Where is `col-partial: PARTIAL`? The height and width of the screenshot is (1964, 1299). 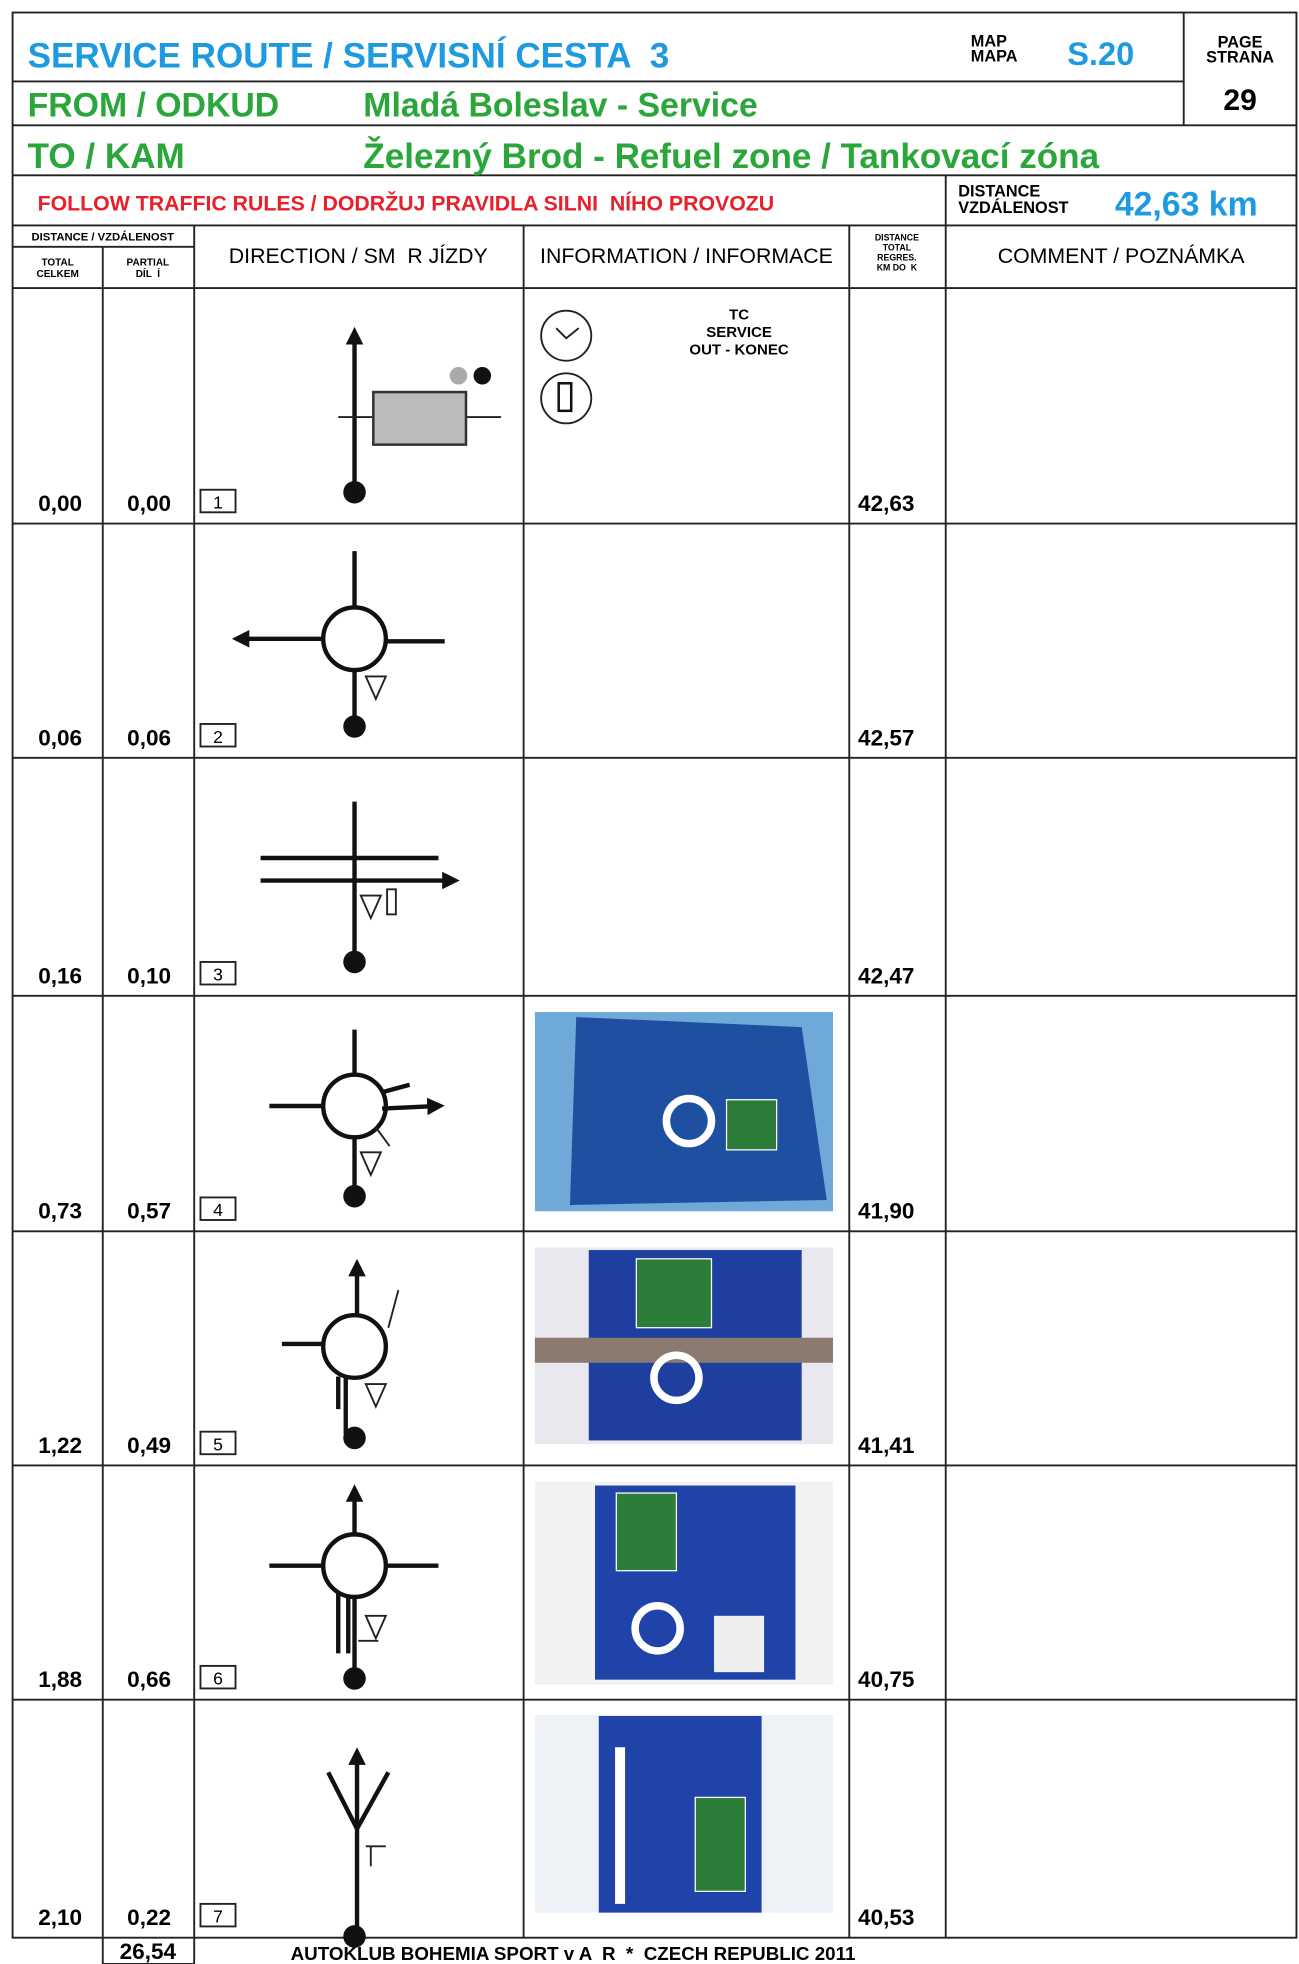 col-partial: PARTIAL is located at coordinates (148, 263).